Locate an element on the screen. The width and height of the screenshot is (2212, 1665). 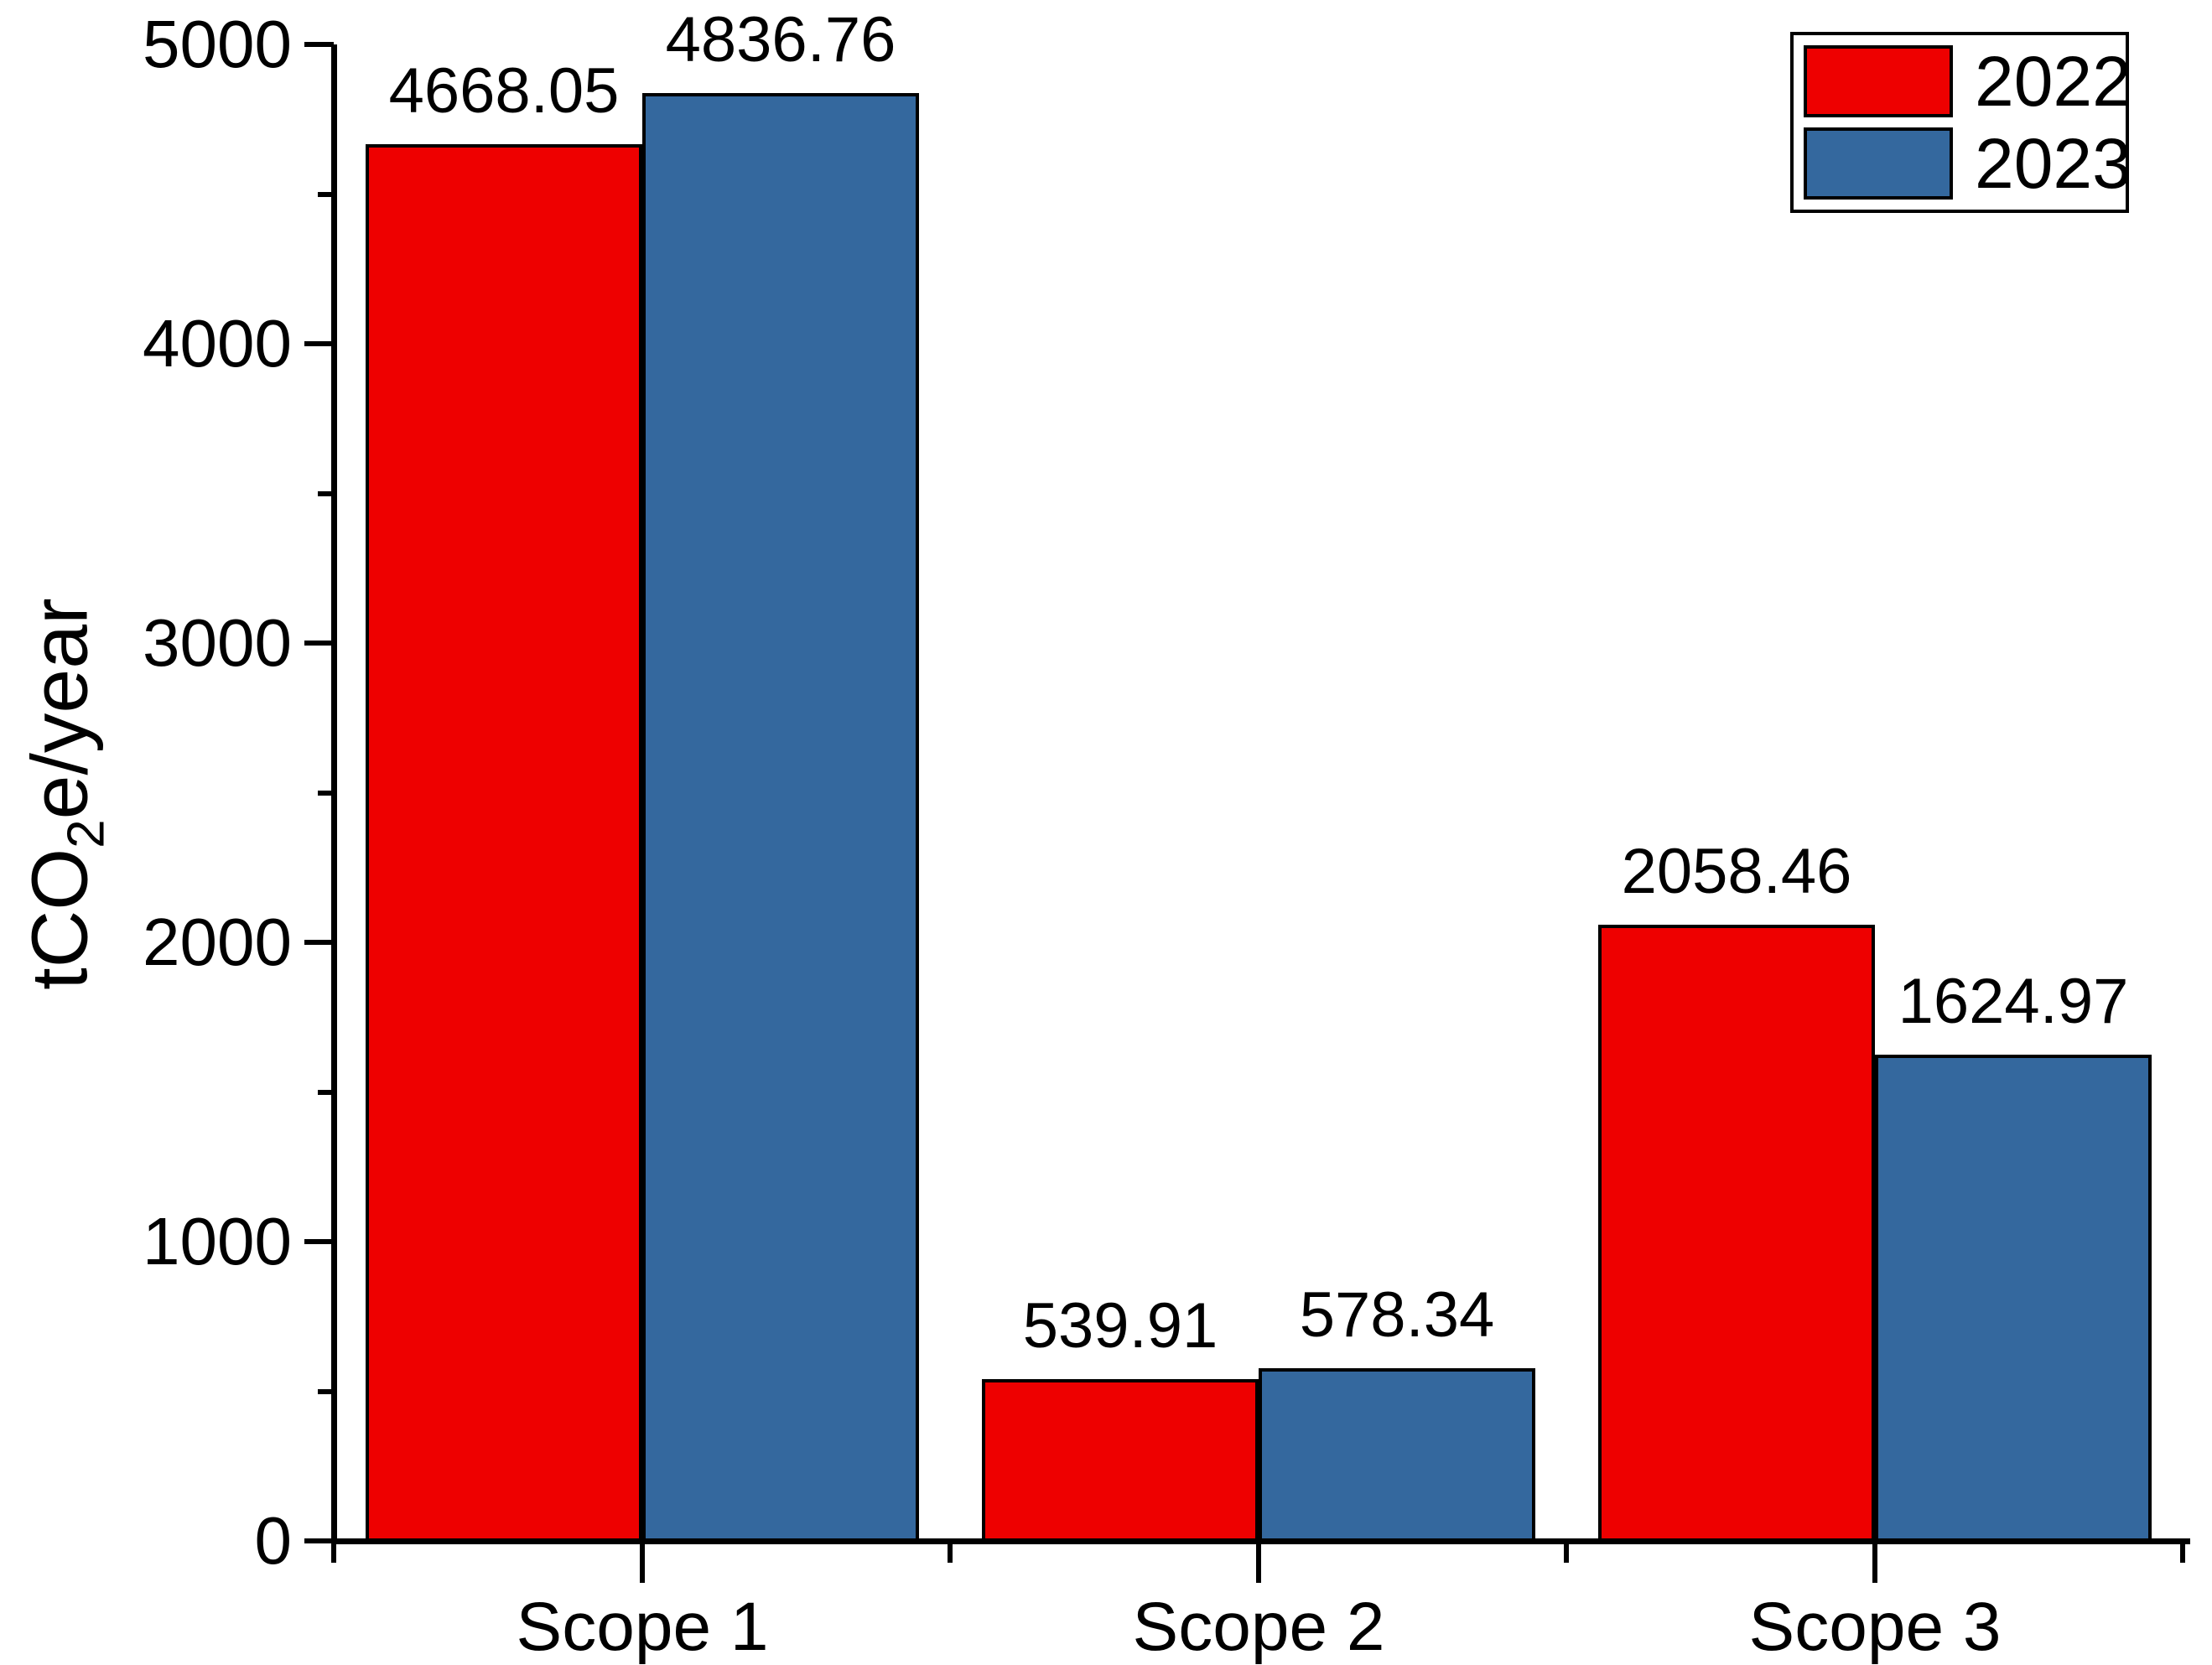
legend-swatch-2022 is located at coordinates (1878, 81).